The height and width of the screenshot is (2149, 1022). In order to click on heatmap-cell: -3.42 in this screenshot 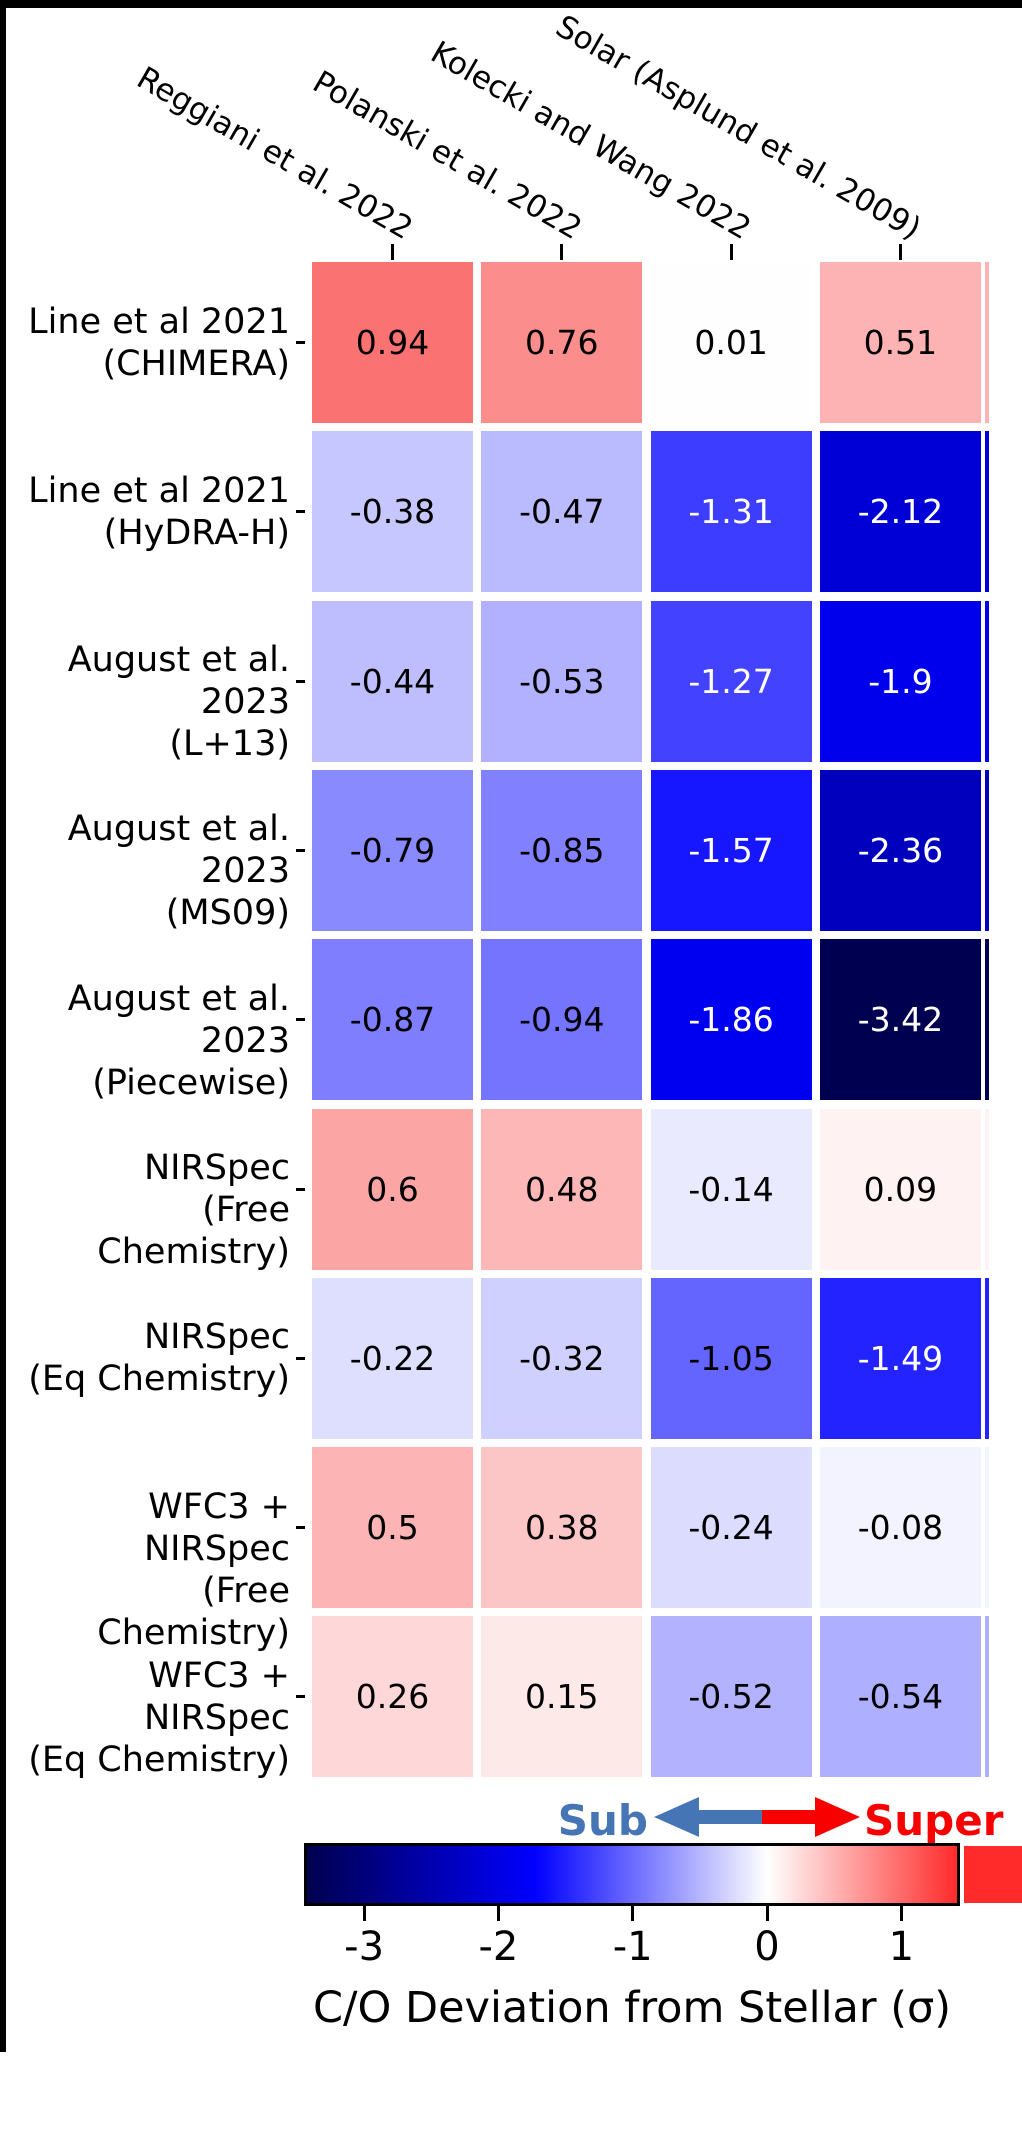, I will do `click(900, 1020)`.